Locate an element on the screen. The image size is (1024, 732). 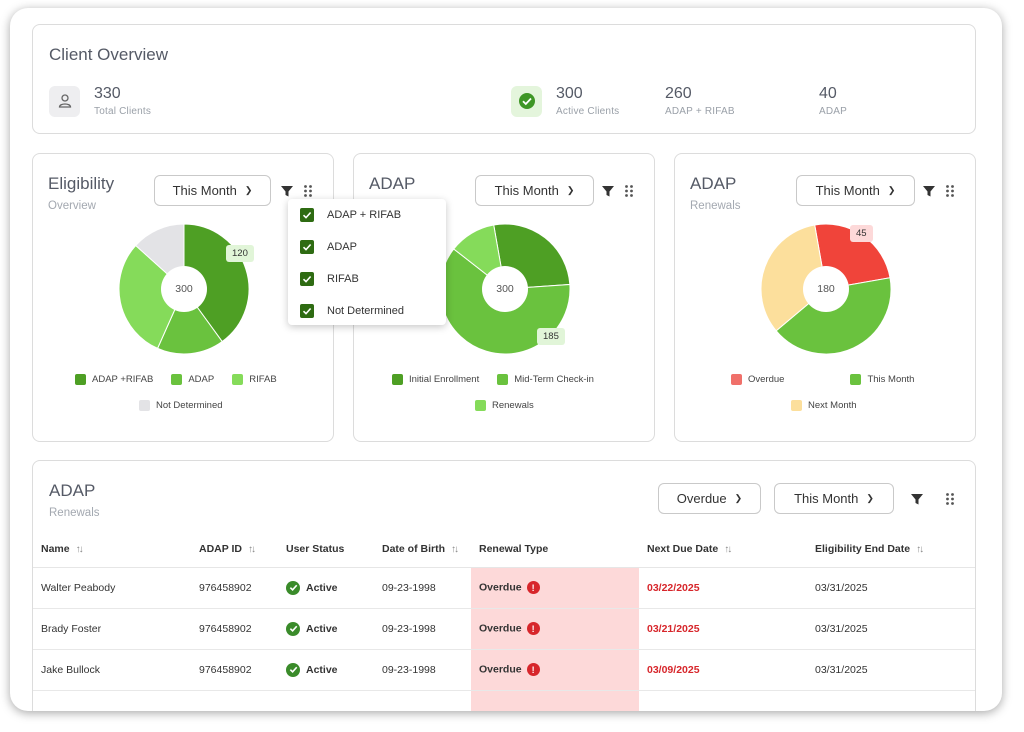
adap-status-legend-2: Renewals is located at coordinates (504, 405).